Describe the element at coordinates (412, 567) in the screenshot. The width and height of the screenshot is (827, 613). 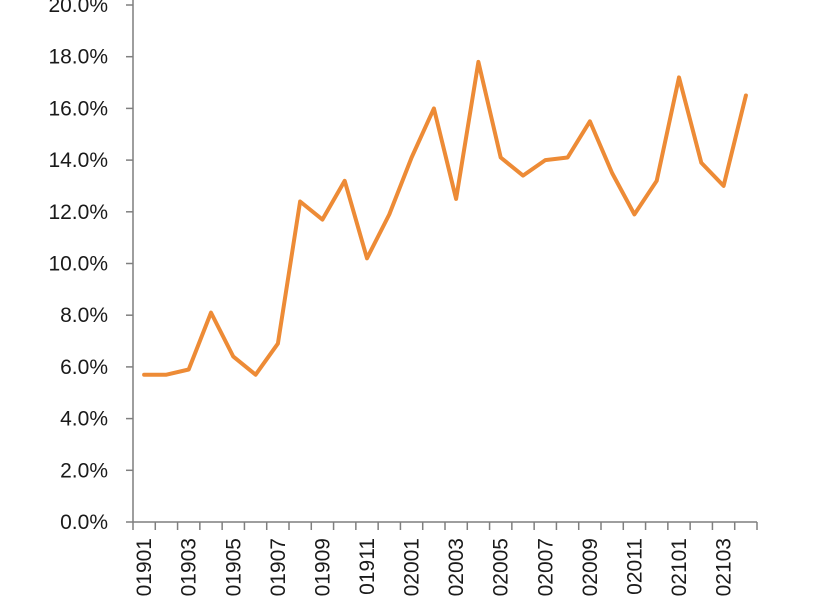
I see `x-tick-label: 02001` at that location.